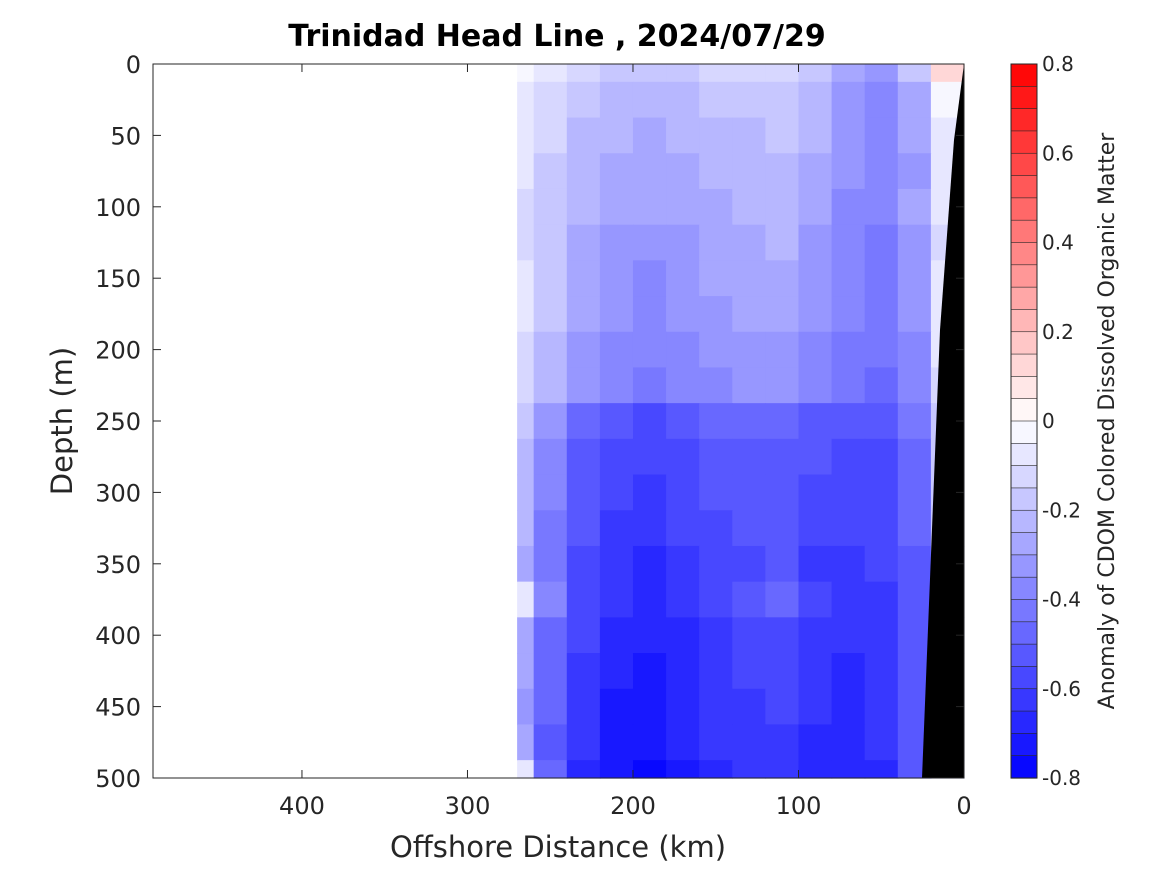 Image resolution: width=1167 pixels, height=875 pixels. Describe the element at coordinates (943, 421) in the screenshot. I see `seafloor-bathymetry` at that location.